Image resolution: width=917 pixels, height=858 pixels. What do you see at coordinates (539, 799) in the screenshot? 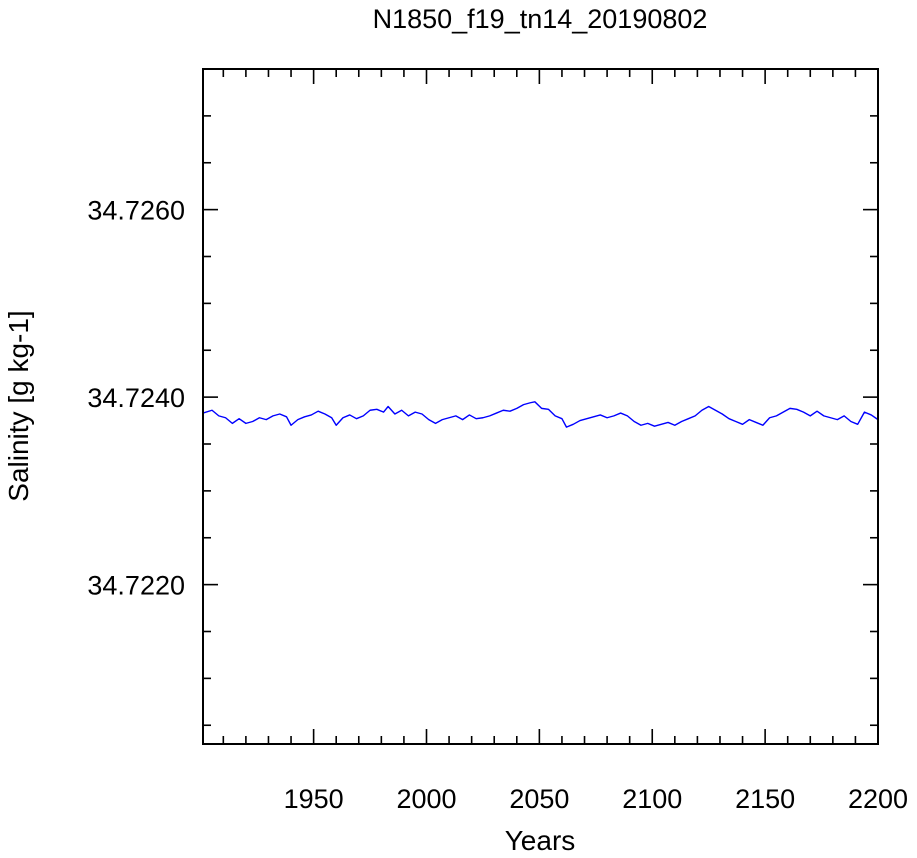
I see `x-tick-label: 2050` at bounding box center [539, 799].